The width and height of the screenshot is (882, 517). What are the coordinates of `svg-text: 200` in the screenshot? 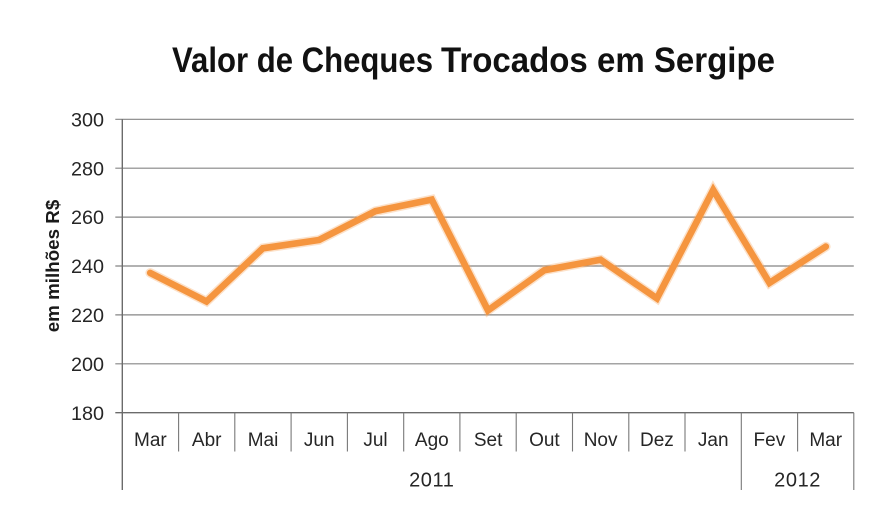 It's located at (87, 365).